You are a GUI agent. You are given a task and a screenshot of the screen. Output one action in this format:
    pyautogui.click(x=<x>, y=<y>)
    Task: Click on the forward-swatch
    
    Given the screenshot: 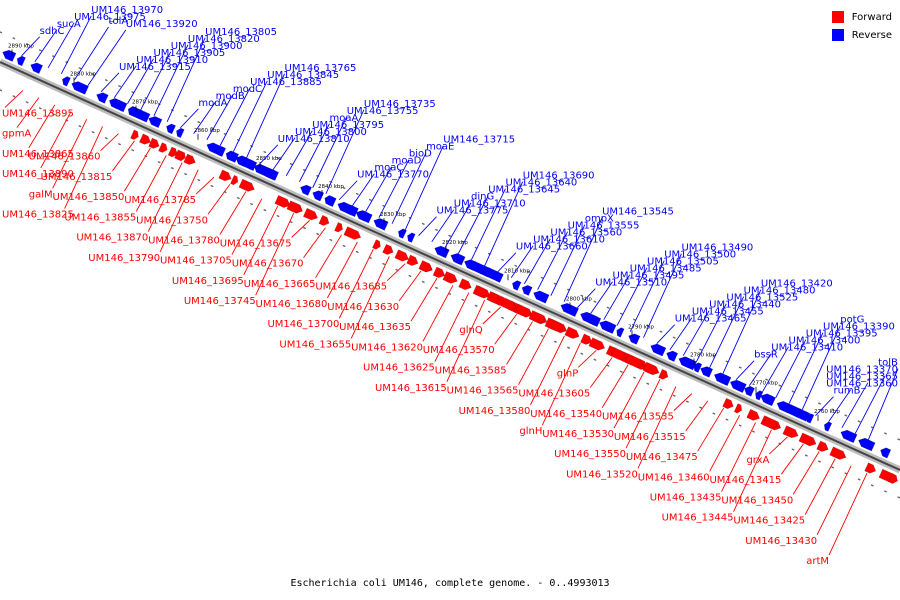 What is the action you would take?
    pyautogui.click(x=837, y=17)
    